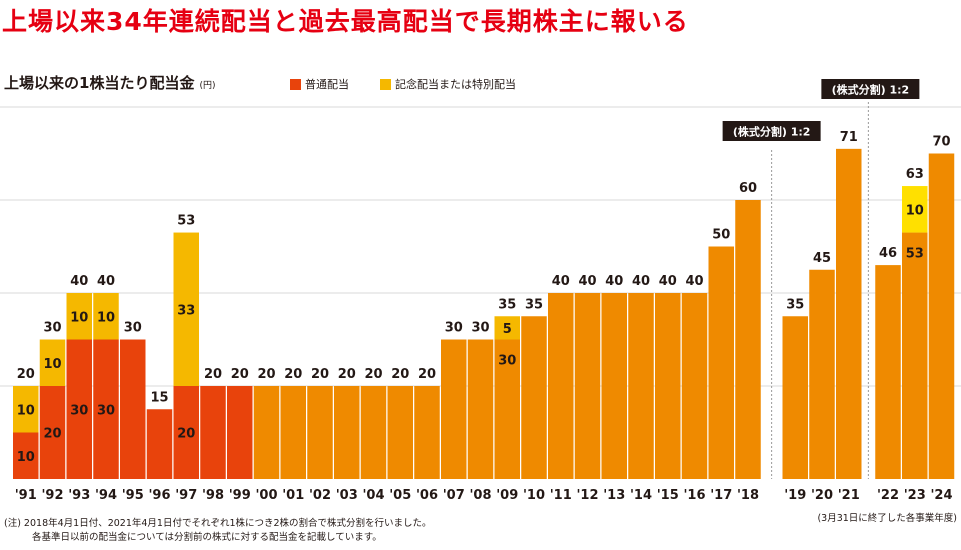 The image size is (961, 550). Describe the element at coordinates (748, 188) in the screenshot. I see `data-label-total: 60` at that location.